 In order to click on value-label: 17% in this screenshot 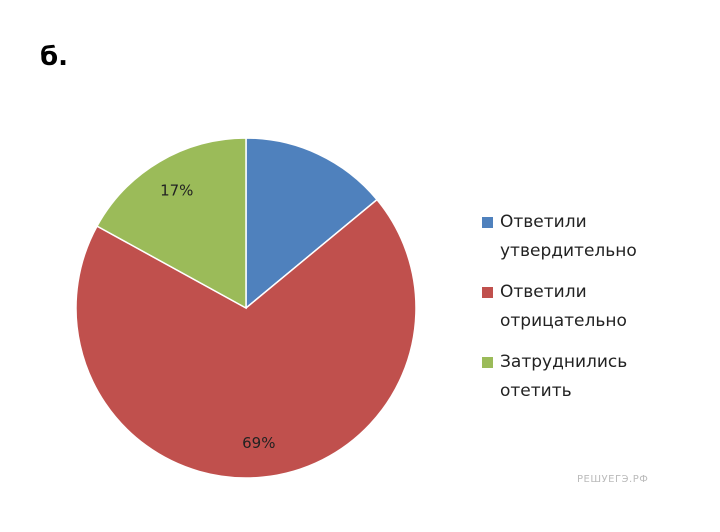, I will do `click(176, 190)`.